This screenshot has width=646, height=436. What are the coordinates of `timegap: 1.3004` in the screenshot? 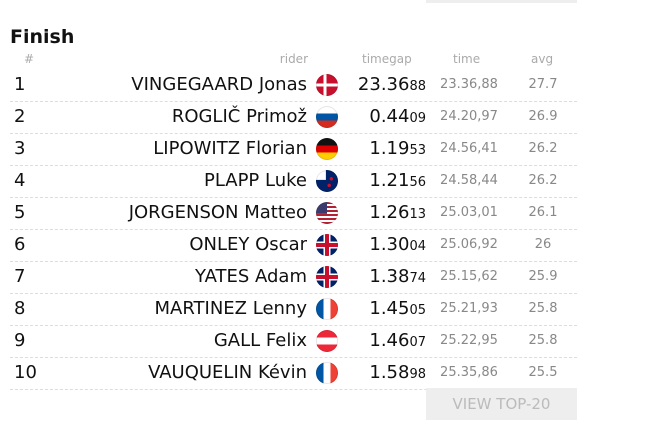 It's located at (397, 245).